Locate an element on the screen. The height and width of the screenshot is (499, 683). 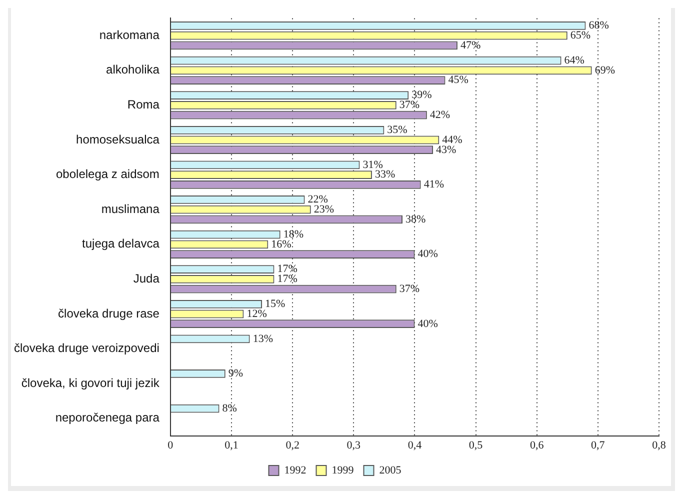
y-tick-label: tujega delavca is located at coordinates (121, 243).